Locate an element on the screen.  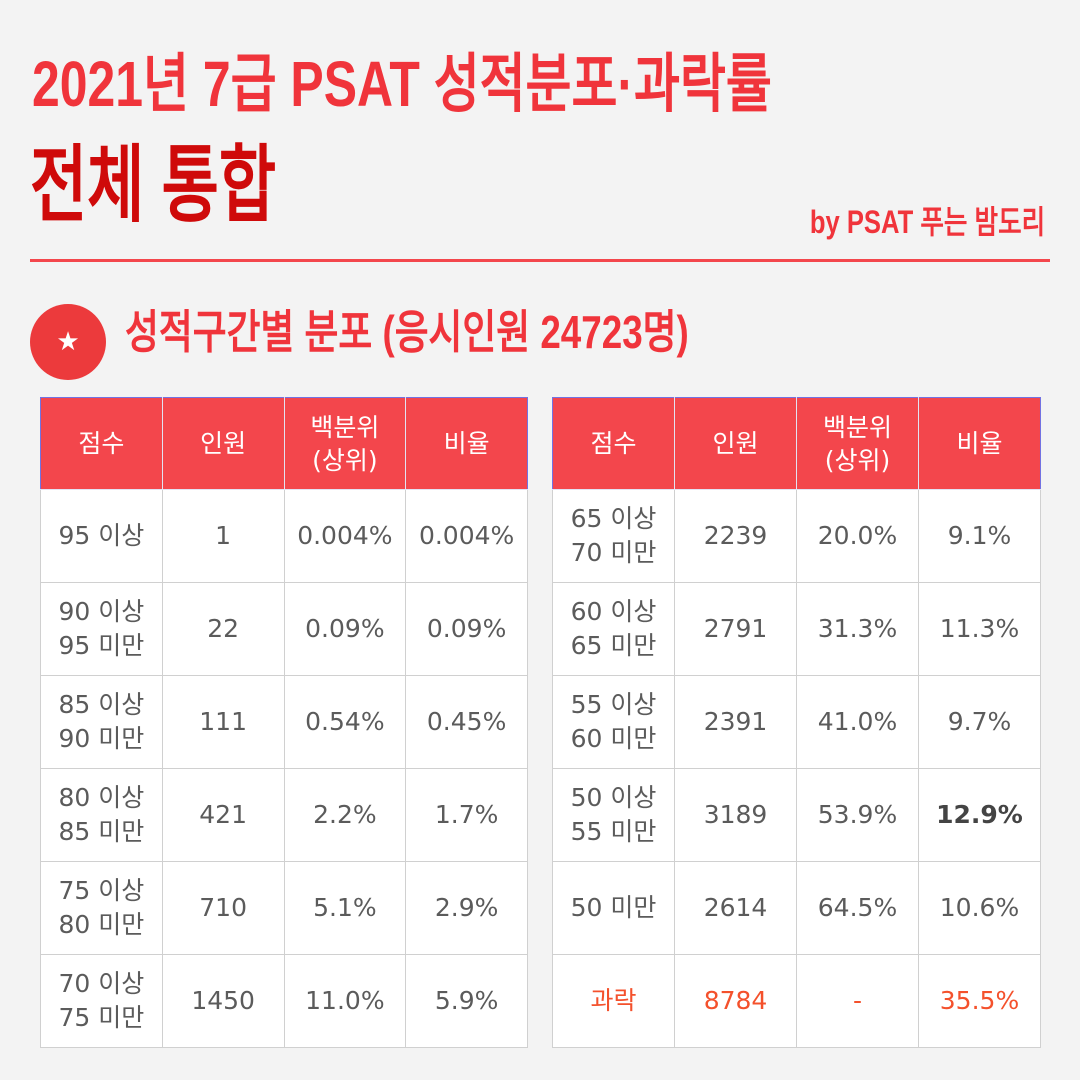
percentile-cell: 53.9% is located at coordinates (857, 815).